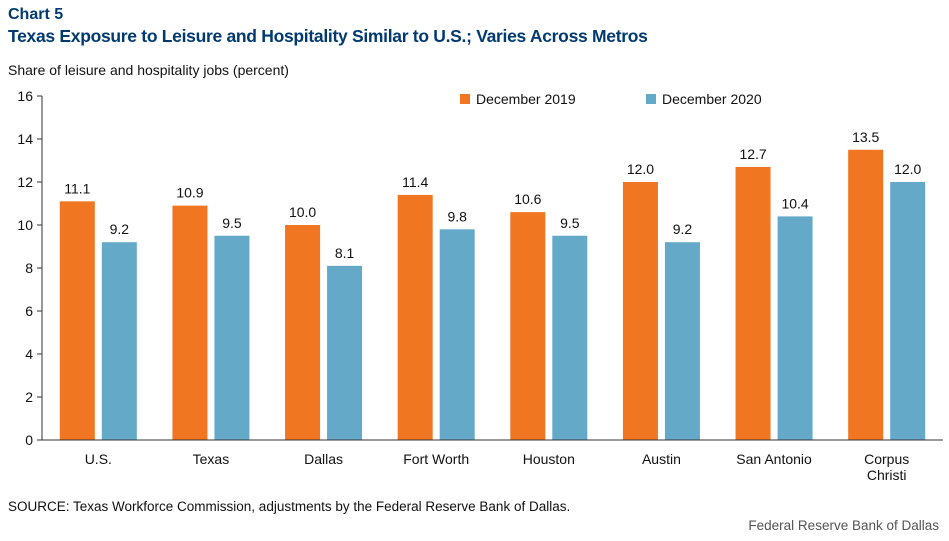 This screenshot has width=949, height=541. Describe the element at coordinates (36, 14) in the screenshot. I see `chart-label: Chart 5` at that location.